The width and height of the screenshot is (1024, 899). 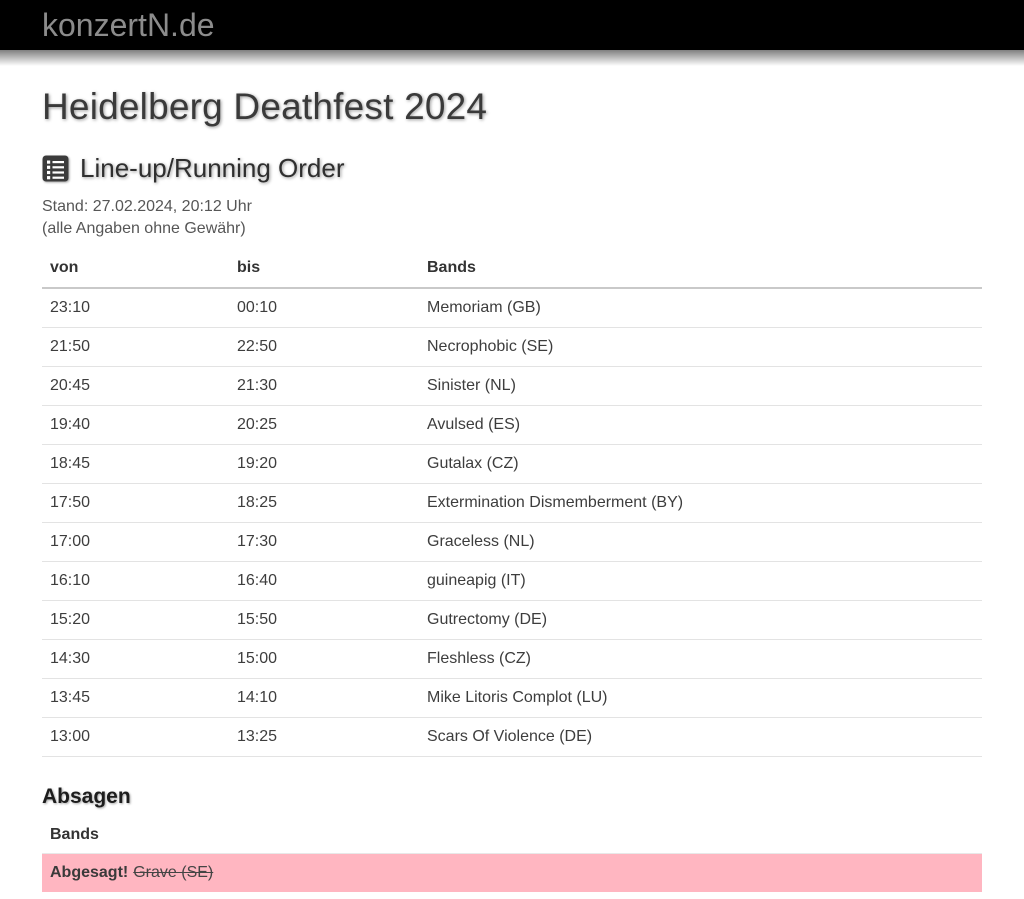 I want to click on column-header-cancel-bands: Bands, so click(x=512, y=835).